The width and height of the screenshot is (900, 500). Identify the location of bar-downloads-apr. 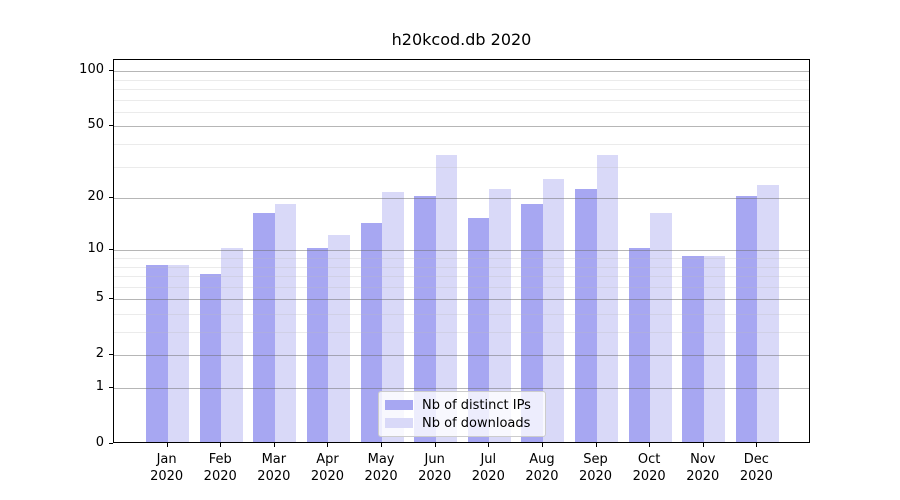
(339, 338).